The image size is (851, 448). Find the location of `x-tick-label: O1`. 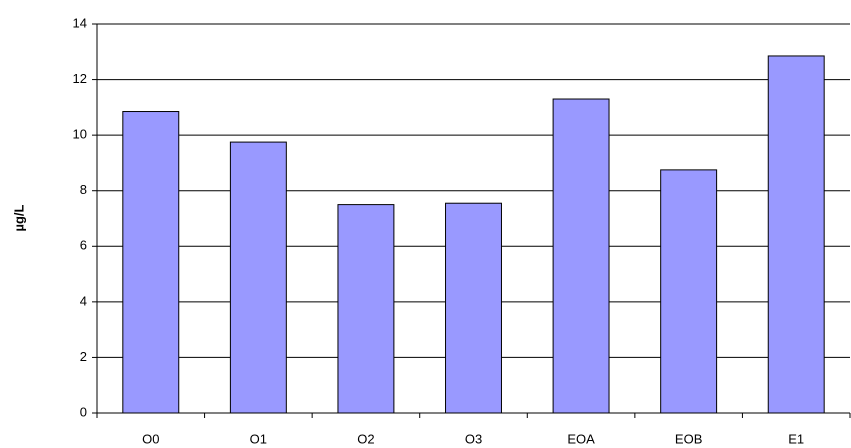

x-tick-label: O1 is located at coordinates (258, 438).